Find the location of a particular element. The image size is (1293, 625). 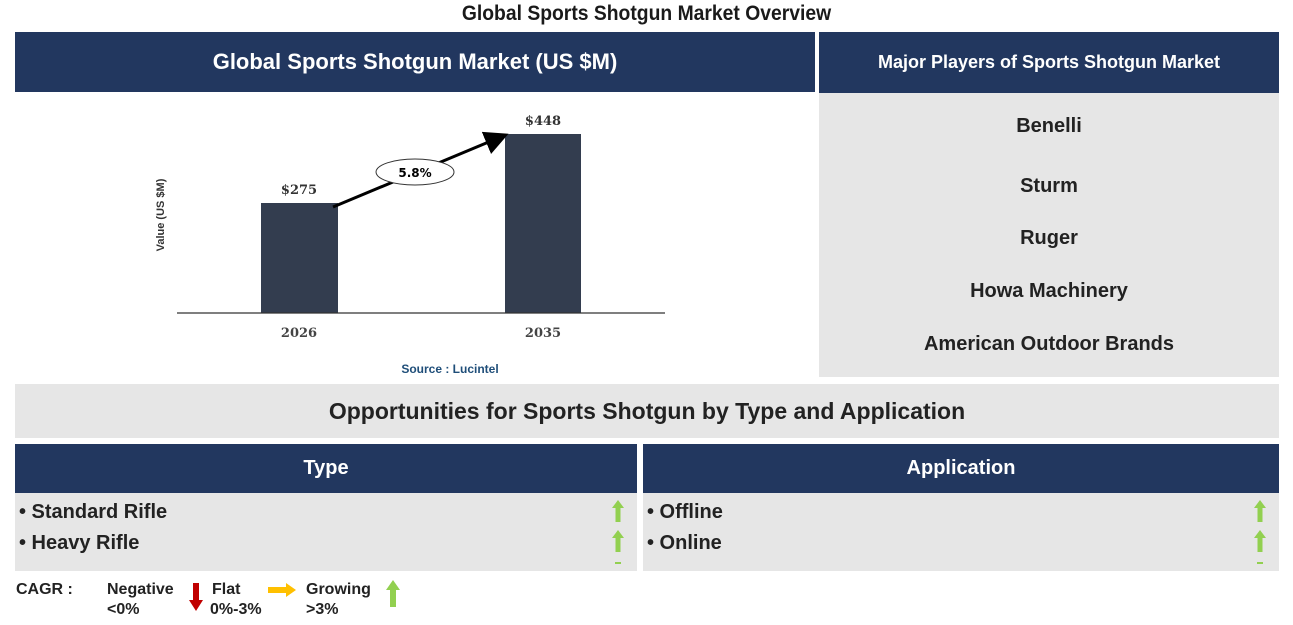

players-panel-header: Major Players of Sports Shotgun Market is located at coordinates (1049, 62).